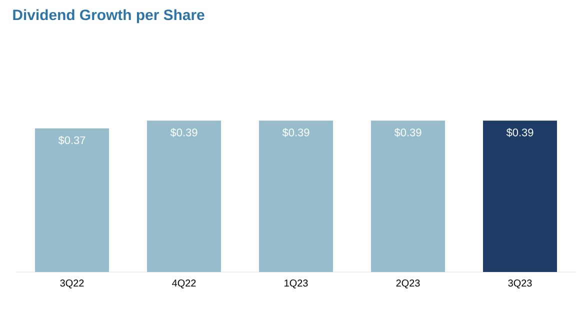 This screenshot has width=578, height=333. I want to click on x-tick-label: 3Q22, so click(72, 284).